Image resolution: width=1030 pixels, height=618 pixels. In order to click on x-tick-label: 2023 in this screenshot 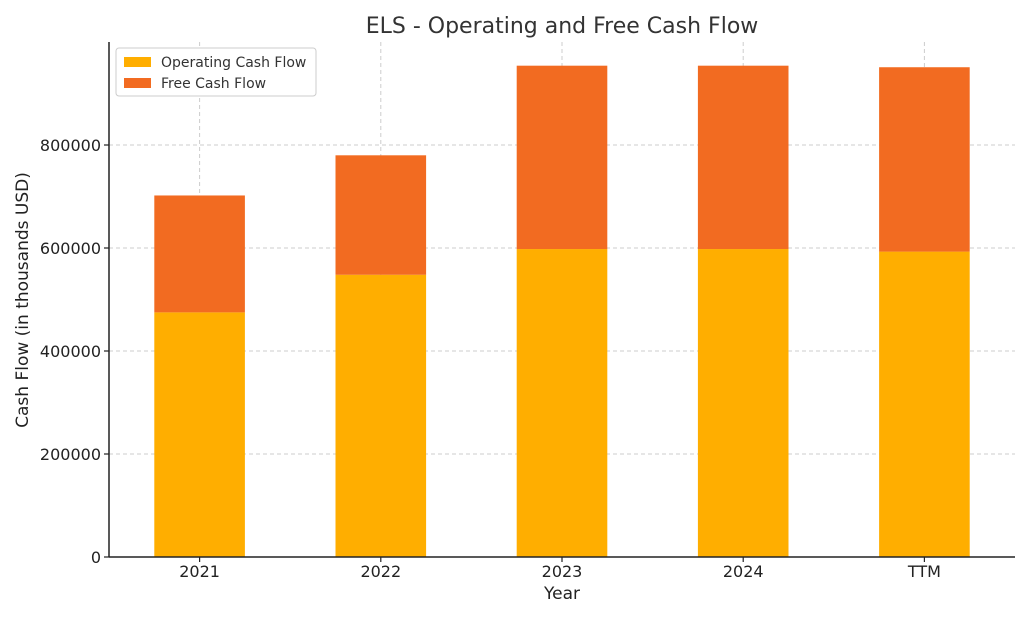, I will do `click(562, 571)`.